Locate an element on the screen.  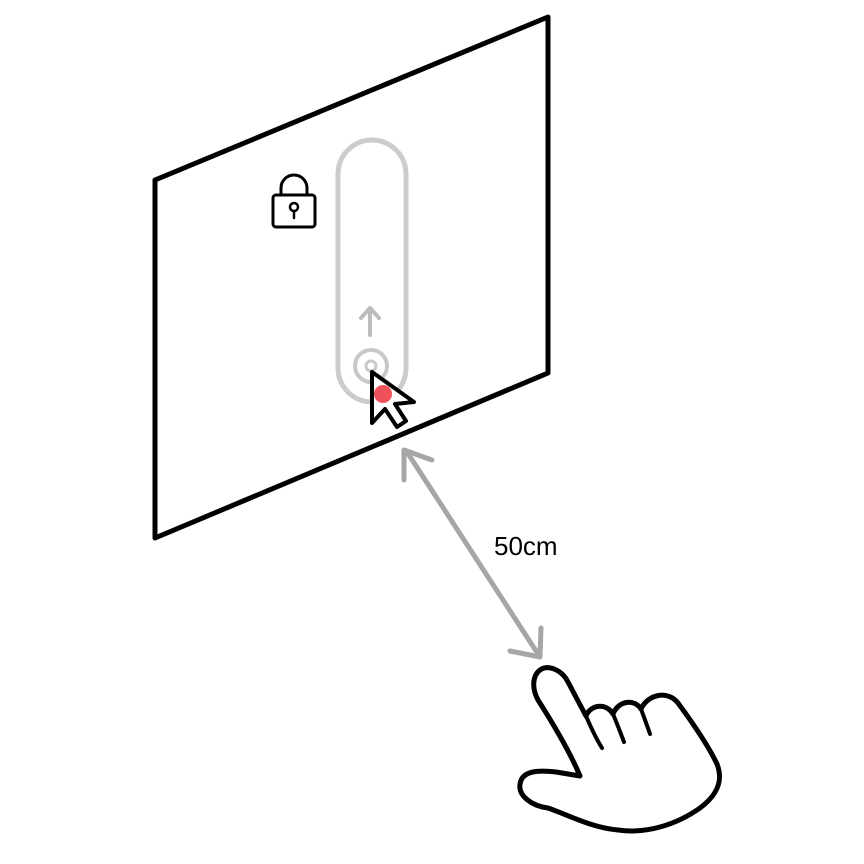
cursor-dot is located at coordinates (383, 394).